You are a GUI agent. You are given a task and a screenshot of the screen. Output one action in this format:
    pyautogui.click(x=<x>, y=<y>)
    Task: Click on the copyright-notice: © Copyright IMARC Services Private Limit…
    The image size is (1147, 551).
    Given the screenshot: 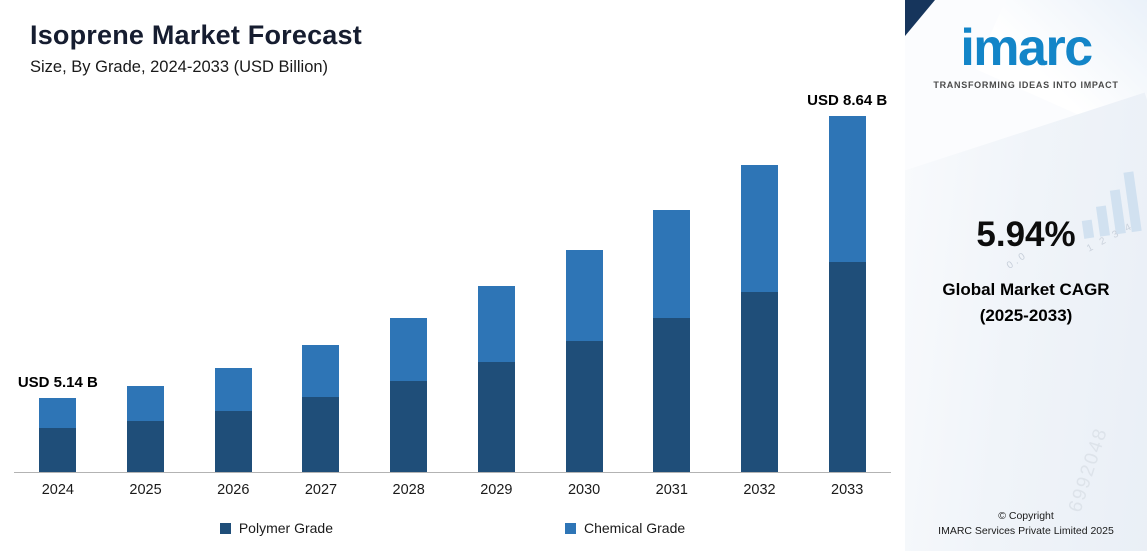 What is the action you would take?
    pyautogui.click(x=1026, y=524)
    